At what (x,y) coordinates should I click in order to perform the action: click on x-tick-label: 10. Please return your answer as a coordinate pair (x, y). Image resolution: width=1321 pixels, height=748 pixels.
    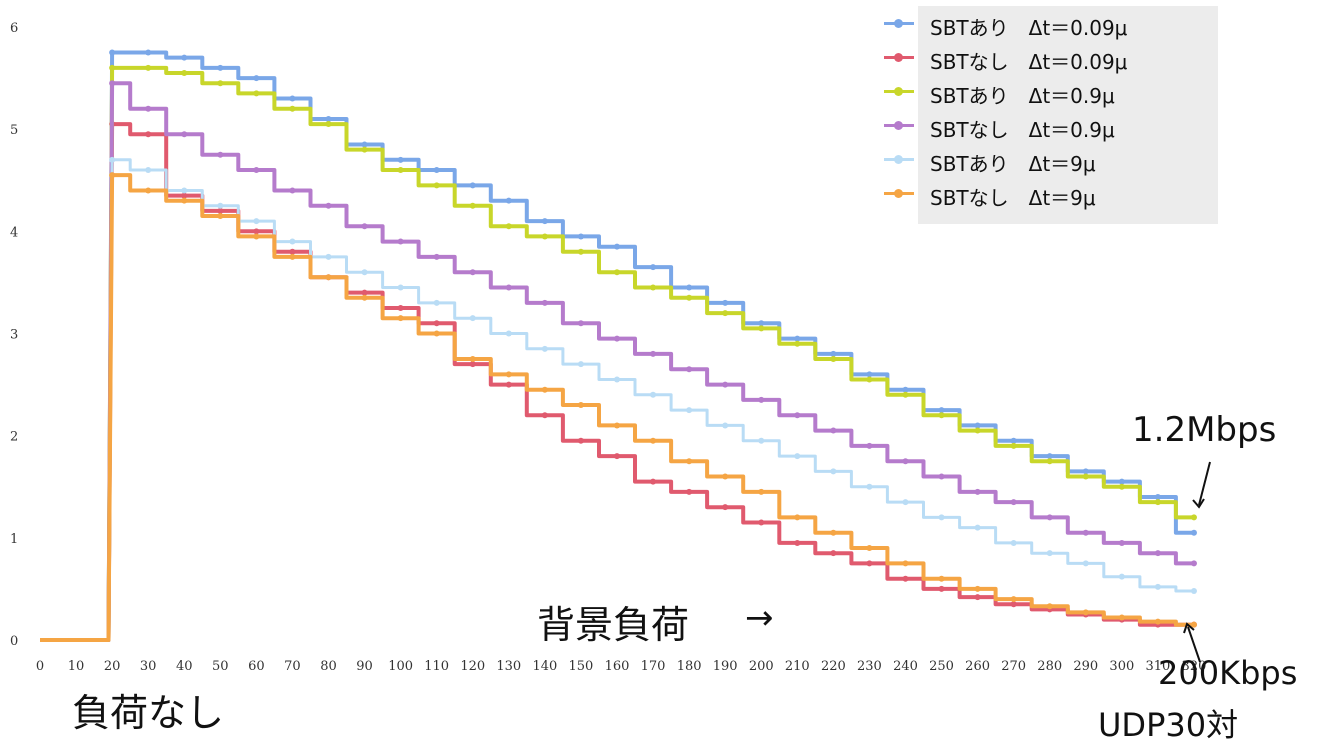
    Looking at the image, I should click on (76, 666).